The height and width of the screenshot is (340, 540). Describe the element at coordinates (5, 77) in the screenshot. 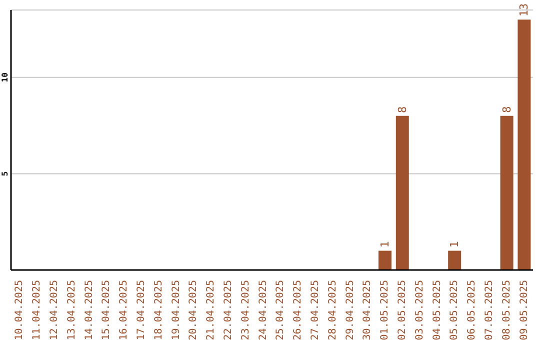

I see `y-tick-label: 10` at that location.